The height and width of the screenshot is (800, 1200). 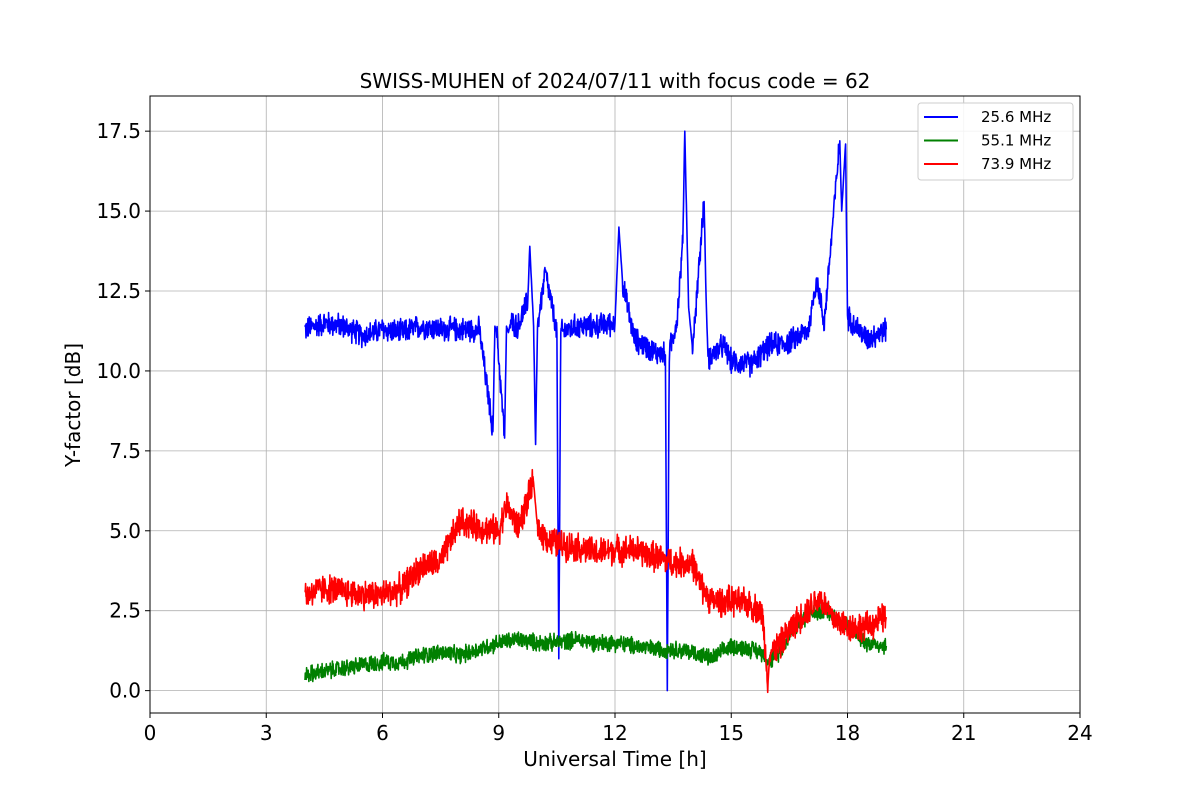 What do you see at coordinates (125, 531) in the screenshot?
I see `y-tick-label: 5.0` at bounding box center [125, 531].